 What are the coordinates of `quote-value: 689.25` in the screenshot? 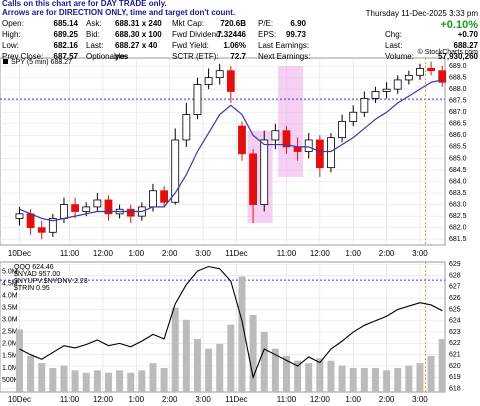 It's located at (66, 34).